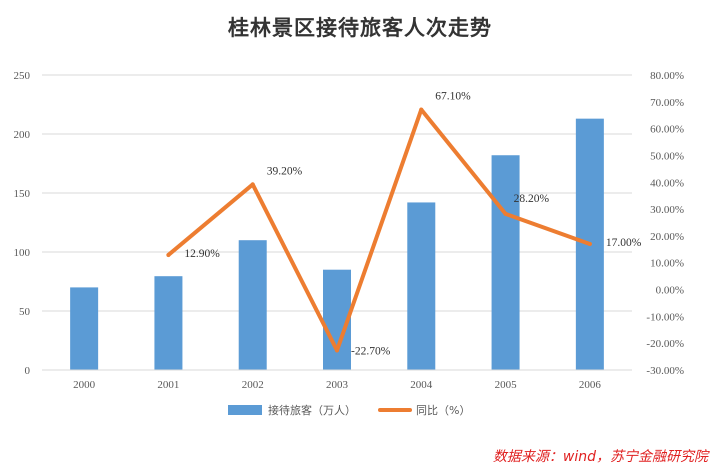  Describe the element at coordinates (670, 291) in the screenshot. I see `y-right-tick-label: 0.00%` at that location.